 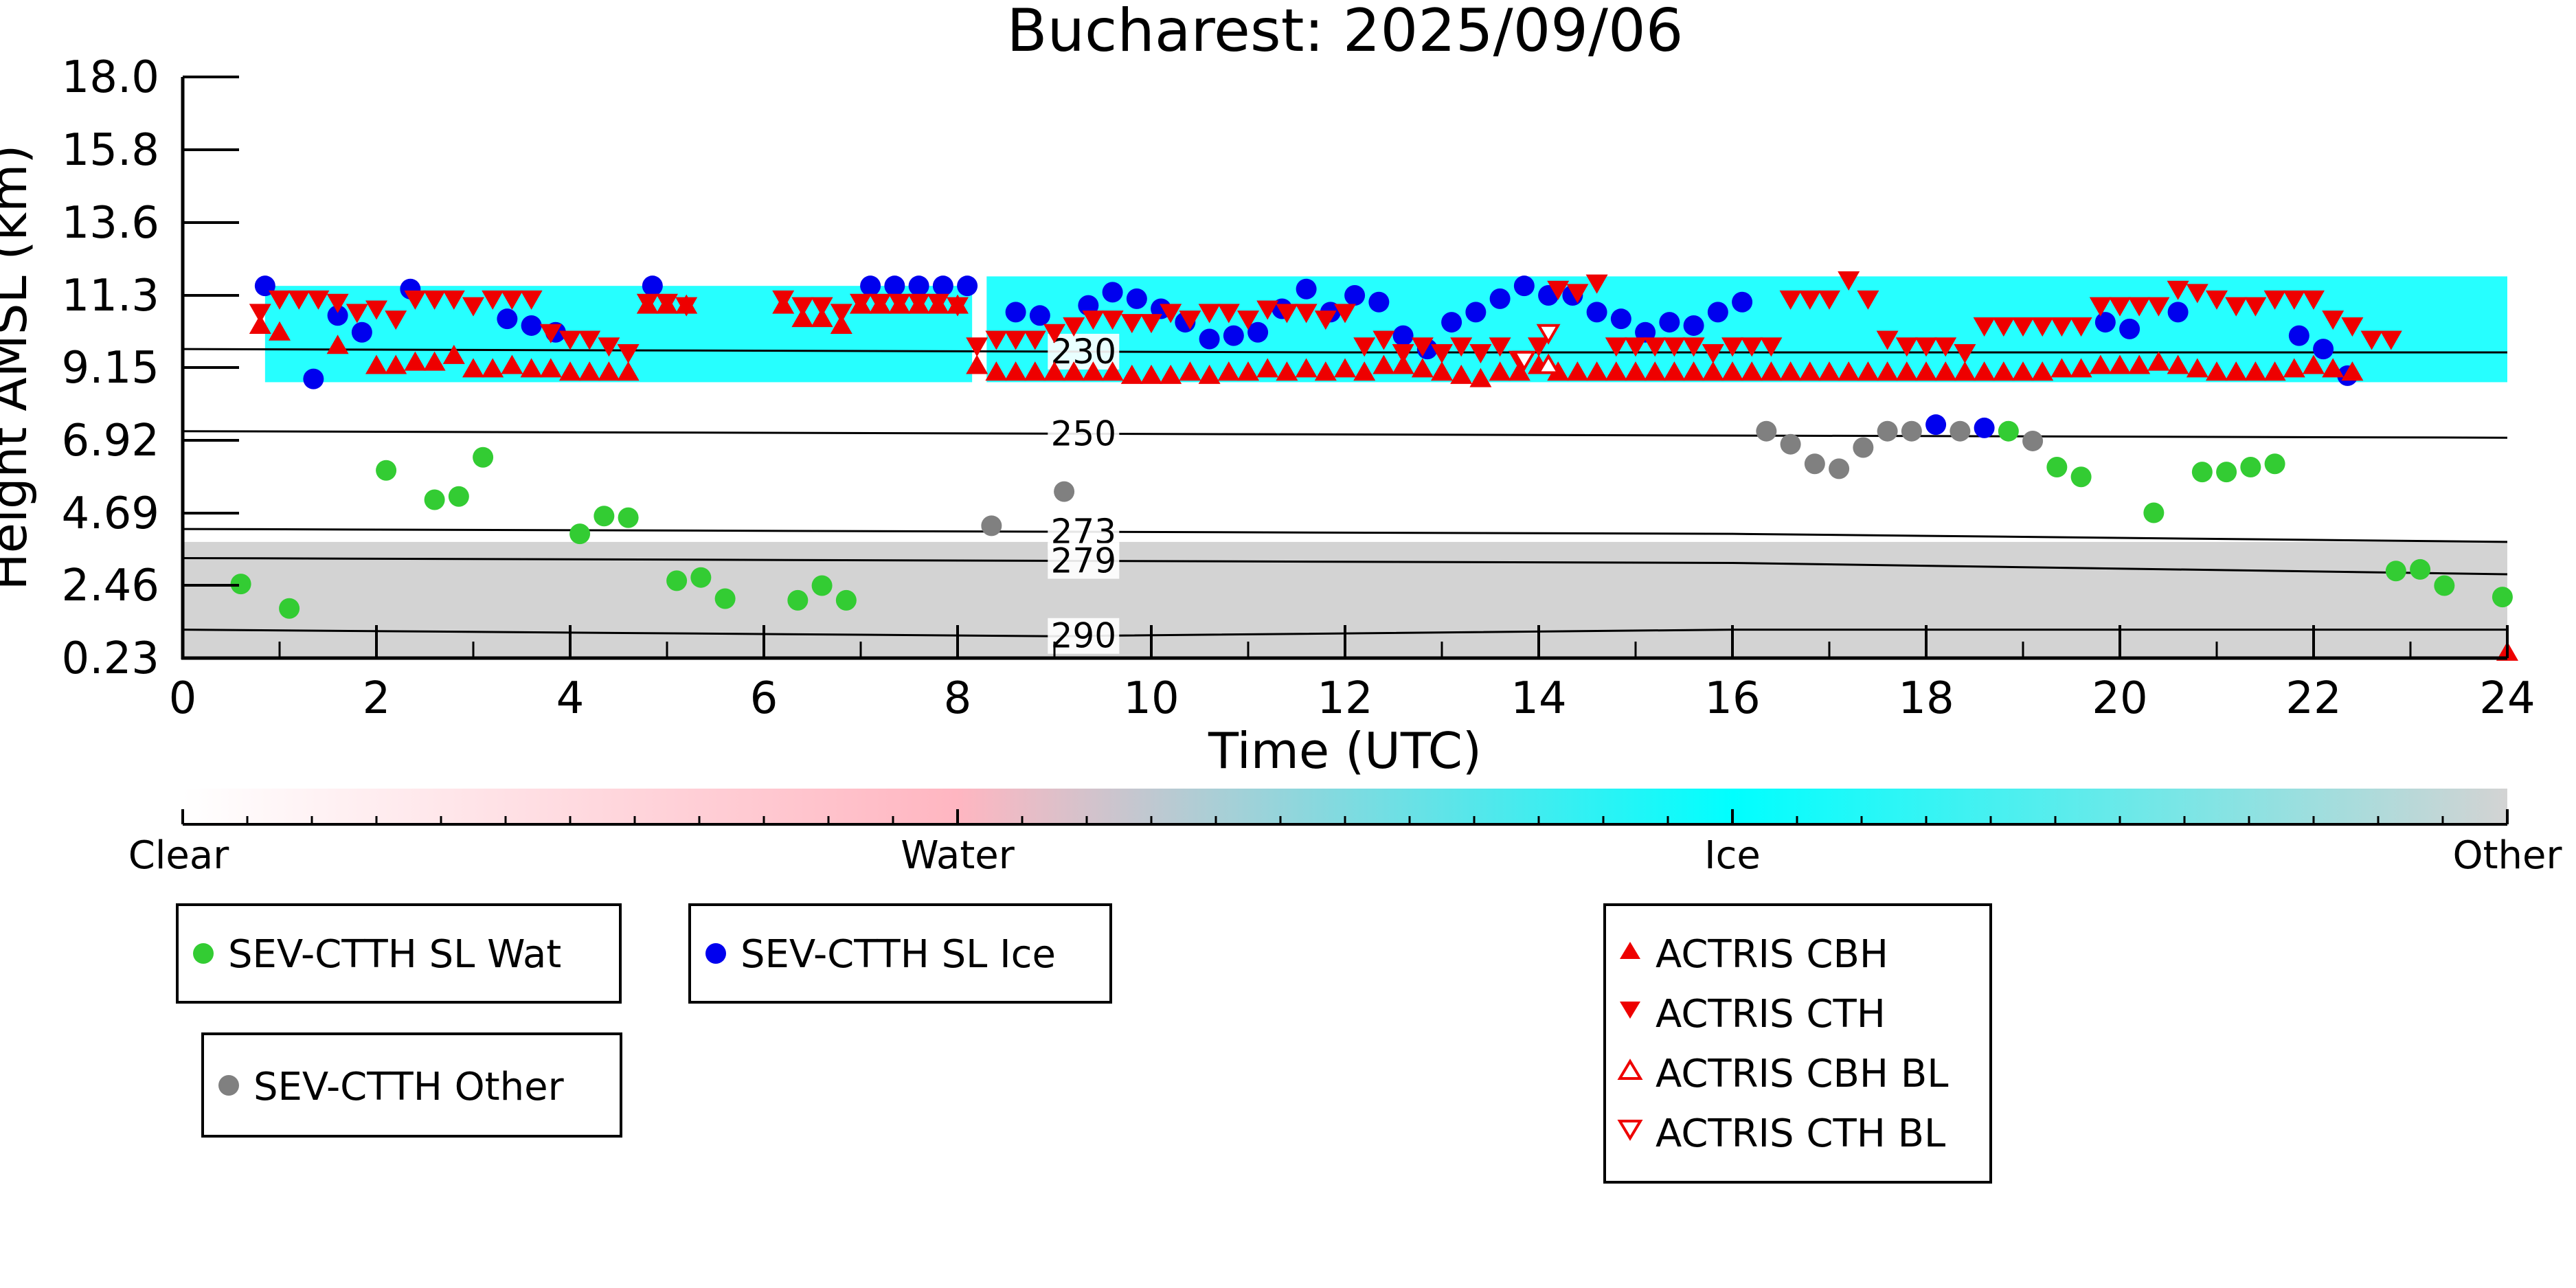 What do you see at coordinates (1538, 698) in the screenshot?
I see `x-tick-label: 14` at bounding box center [1538, 698].